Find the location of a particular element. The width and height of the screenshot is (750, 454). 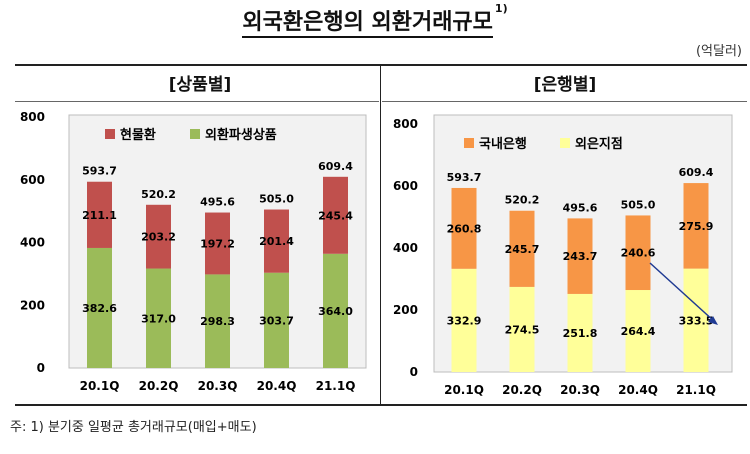

data-label: 201.4 is located at coordinates (276, 241).